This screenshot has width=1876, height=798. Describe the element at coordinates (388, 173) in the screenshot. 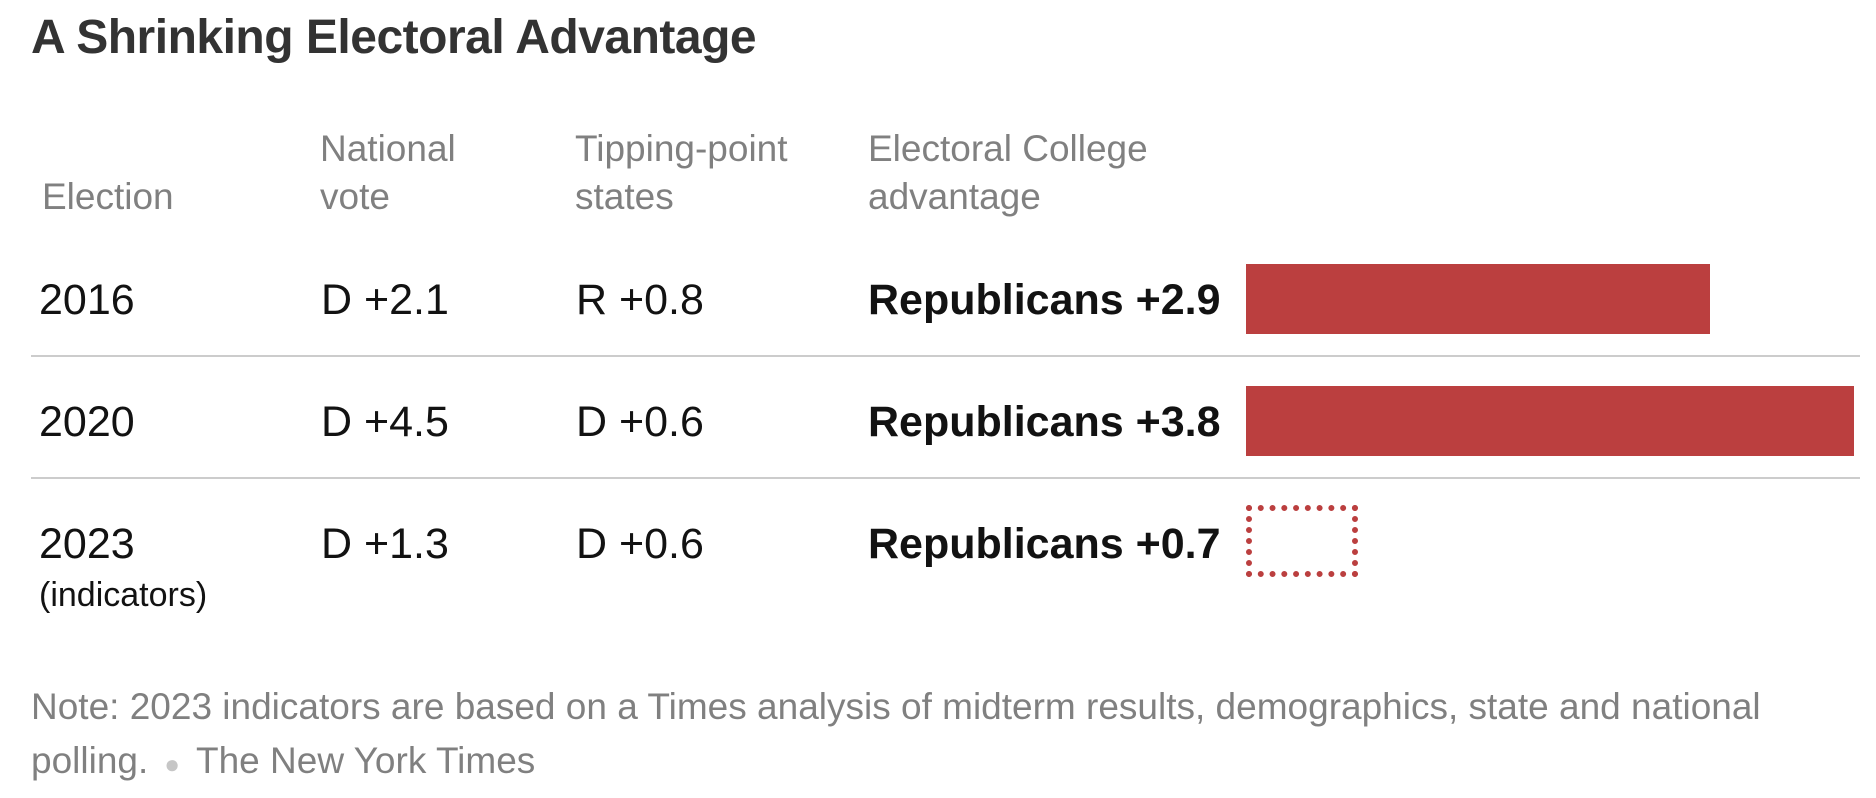

I see `header-national-vote: National vote` at that location.